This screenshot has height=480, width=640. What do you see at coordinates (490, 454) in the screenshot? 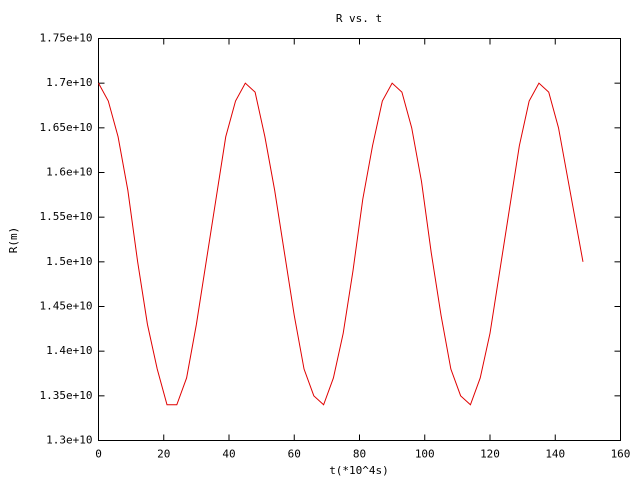
I see `x-tick-label: 120` at bounding box center [490, 454].